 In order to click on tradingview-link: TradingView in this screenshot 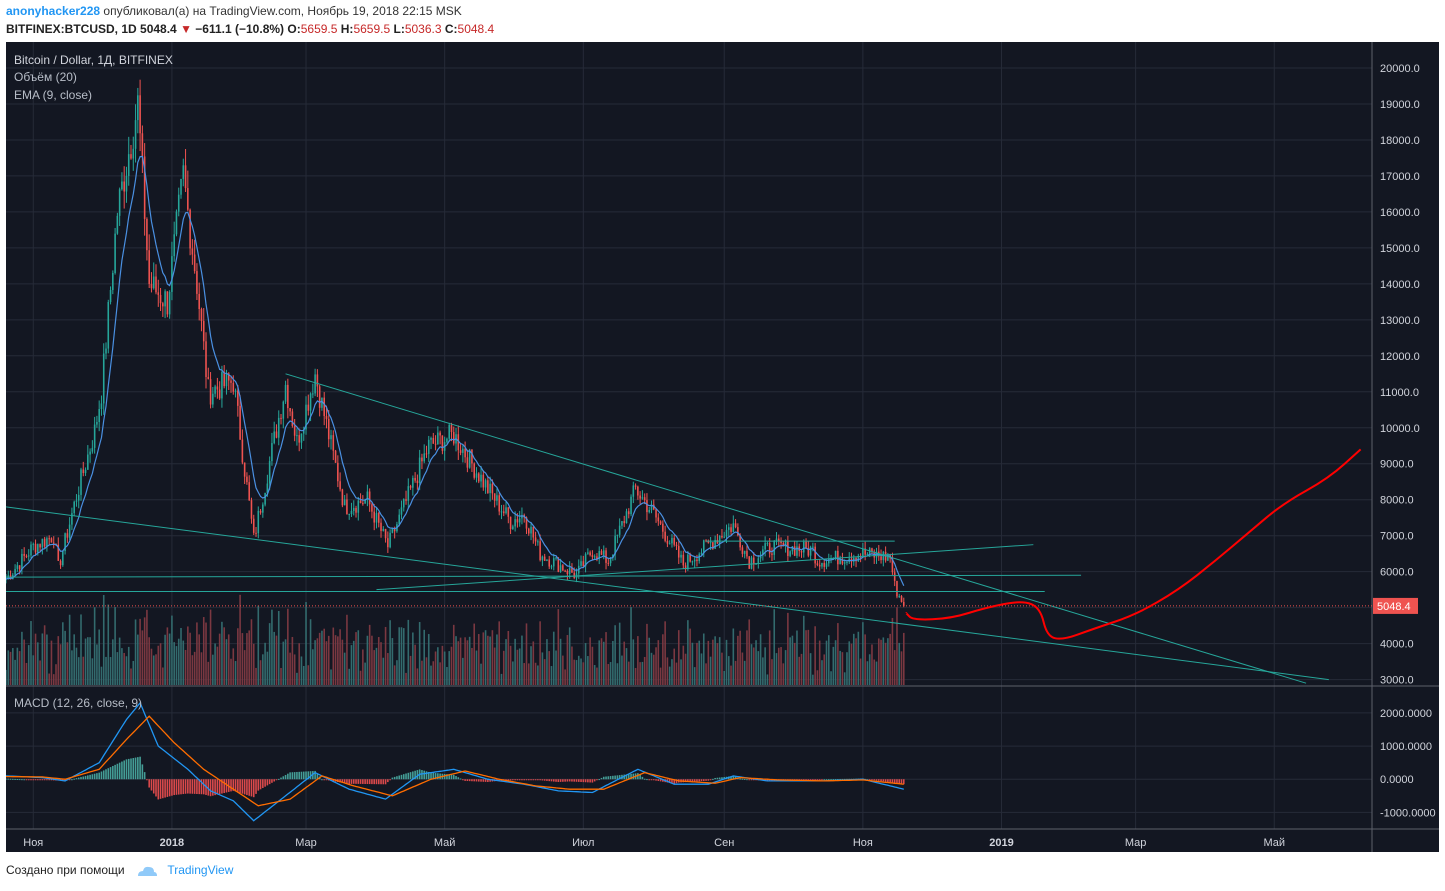, I will do `click(200, 870)`.